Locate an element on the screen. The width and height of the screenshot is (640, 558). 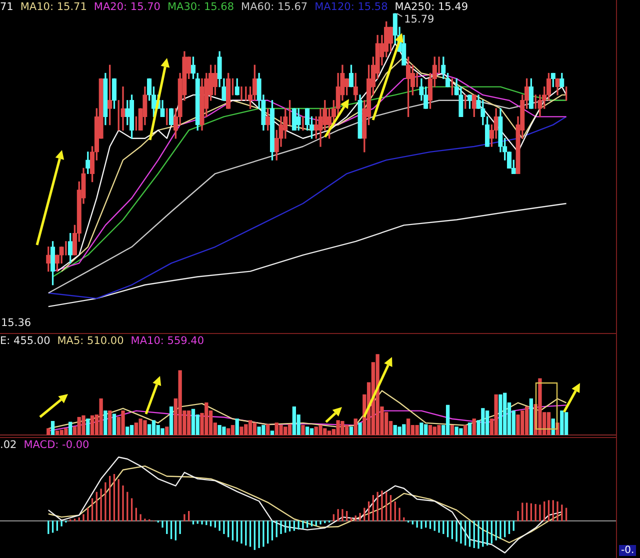
text: 15.36 is located at coordinates (16, 323).